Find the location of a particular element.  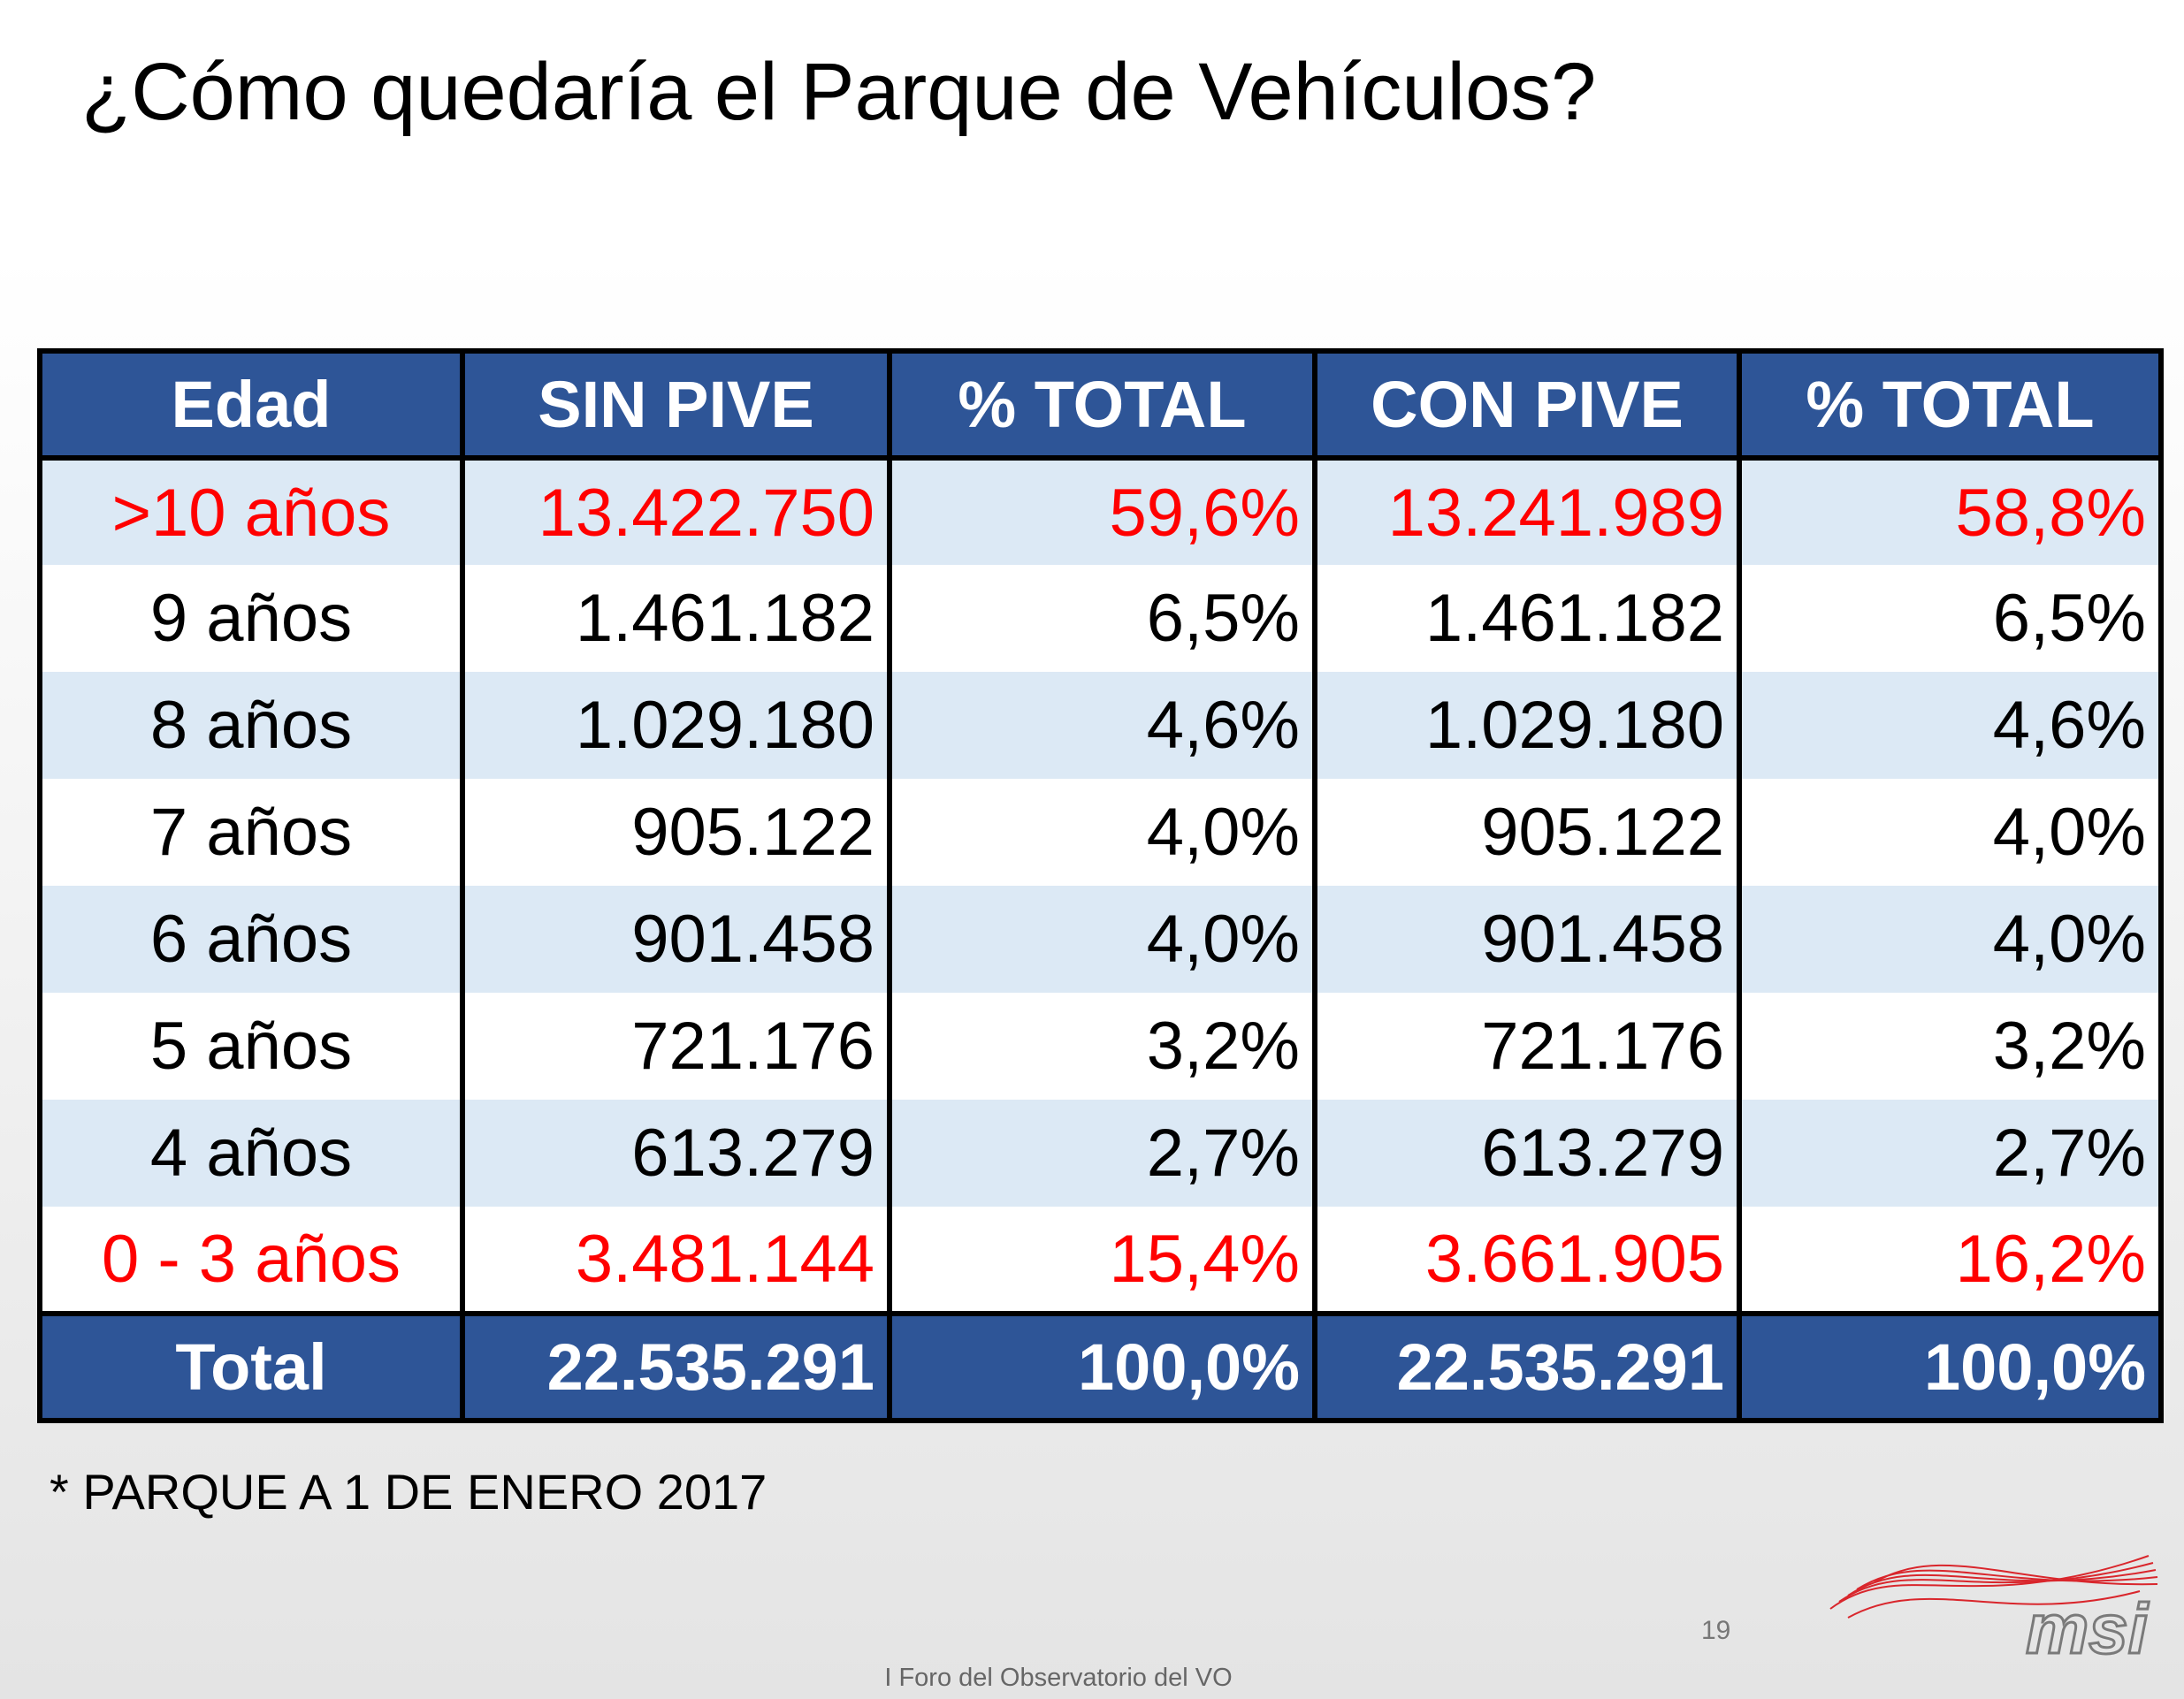

table-row: 5 años 721.176 3,2% 721.176 3,2% is located at coordinates (1100, 1046).